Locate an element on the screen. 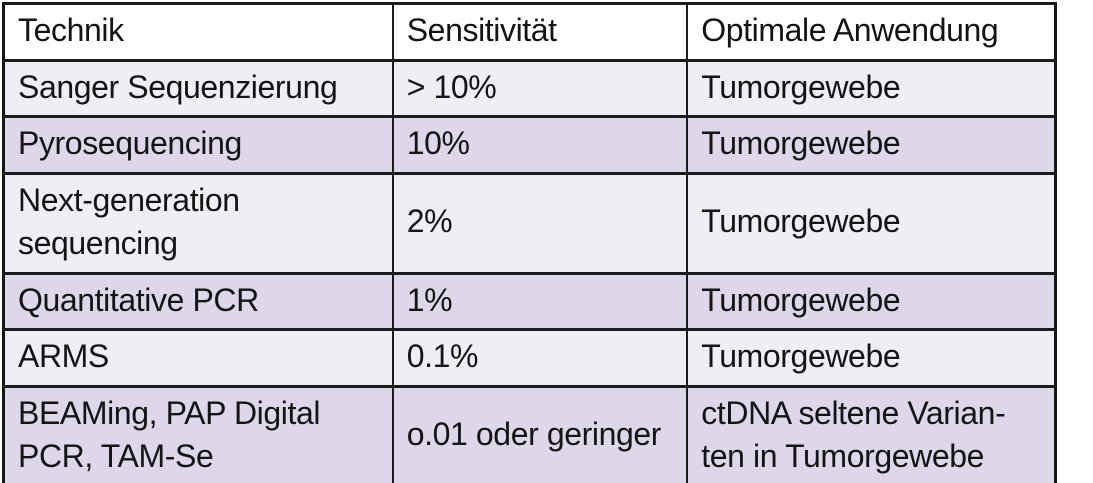 Image resolution: width=1093 pixels, height=483 pixels. cell-sensitivitaet: 0.1% is located at coordinates (540, 358).